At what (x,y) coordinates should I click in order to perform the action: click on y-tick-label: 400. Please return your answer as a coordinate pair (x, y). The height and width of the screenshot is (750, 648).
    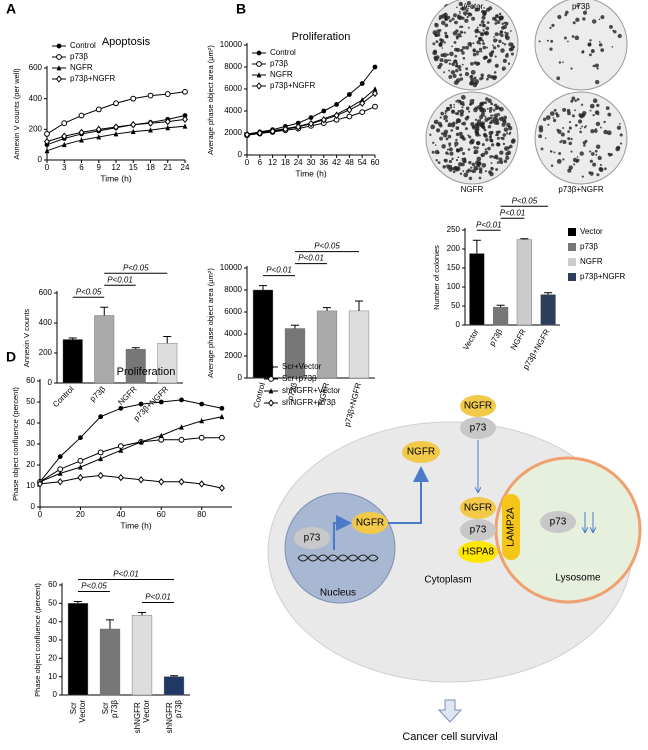
    Looking at the image, I should click on (36, 98).